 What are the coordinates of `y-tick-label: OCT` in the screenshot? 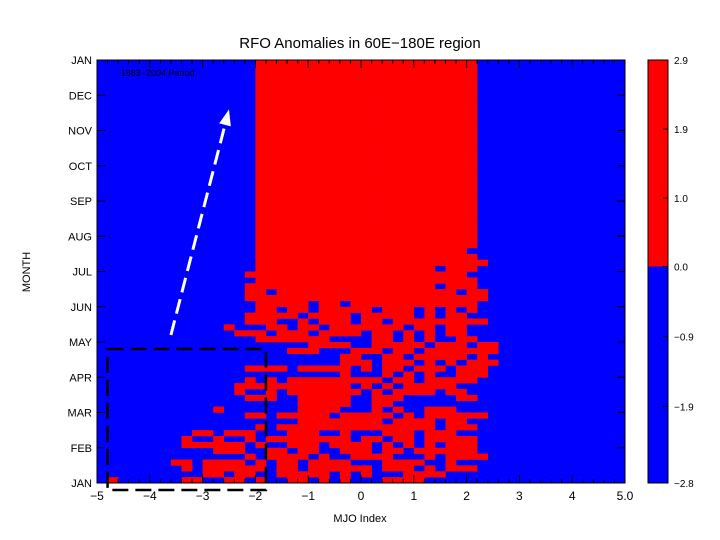 It's located at (81, 167).